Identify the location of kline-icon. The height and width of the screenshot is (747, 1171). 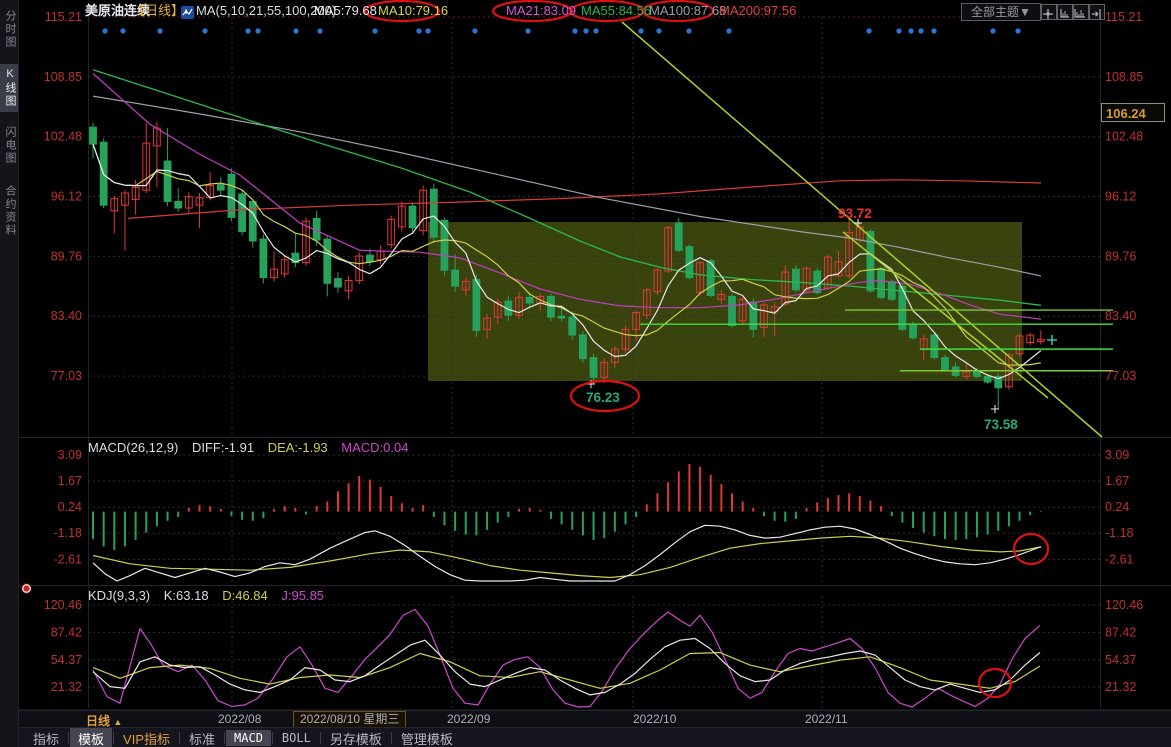
(187, 15).